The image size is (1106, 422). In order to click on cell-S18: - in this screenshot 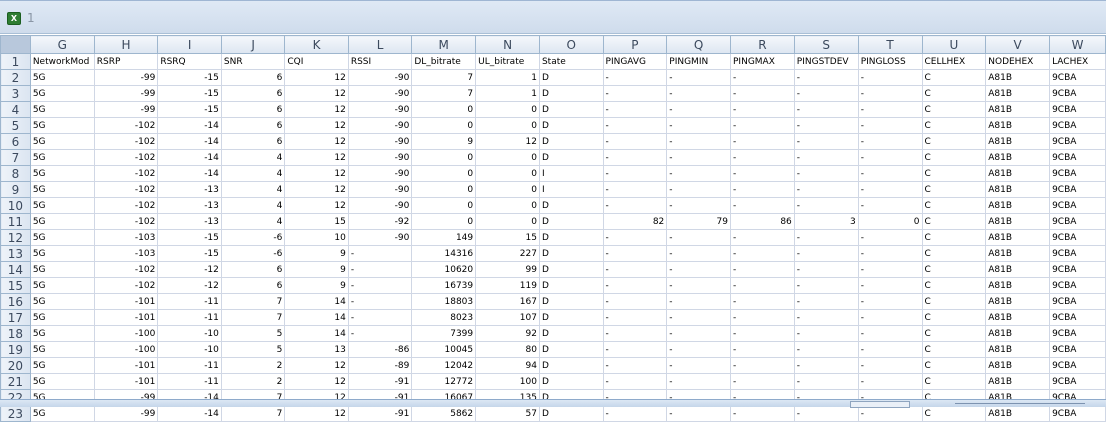, I will do `click(826, 333)`.